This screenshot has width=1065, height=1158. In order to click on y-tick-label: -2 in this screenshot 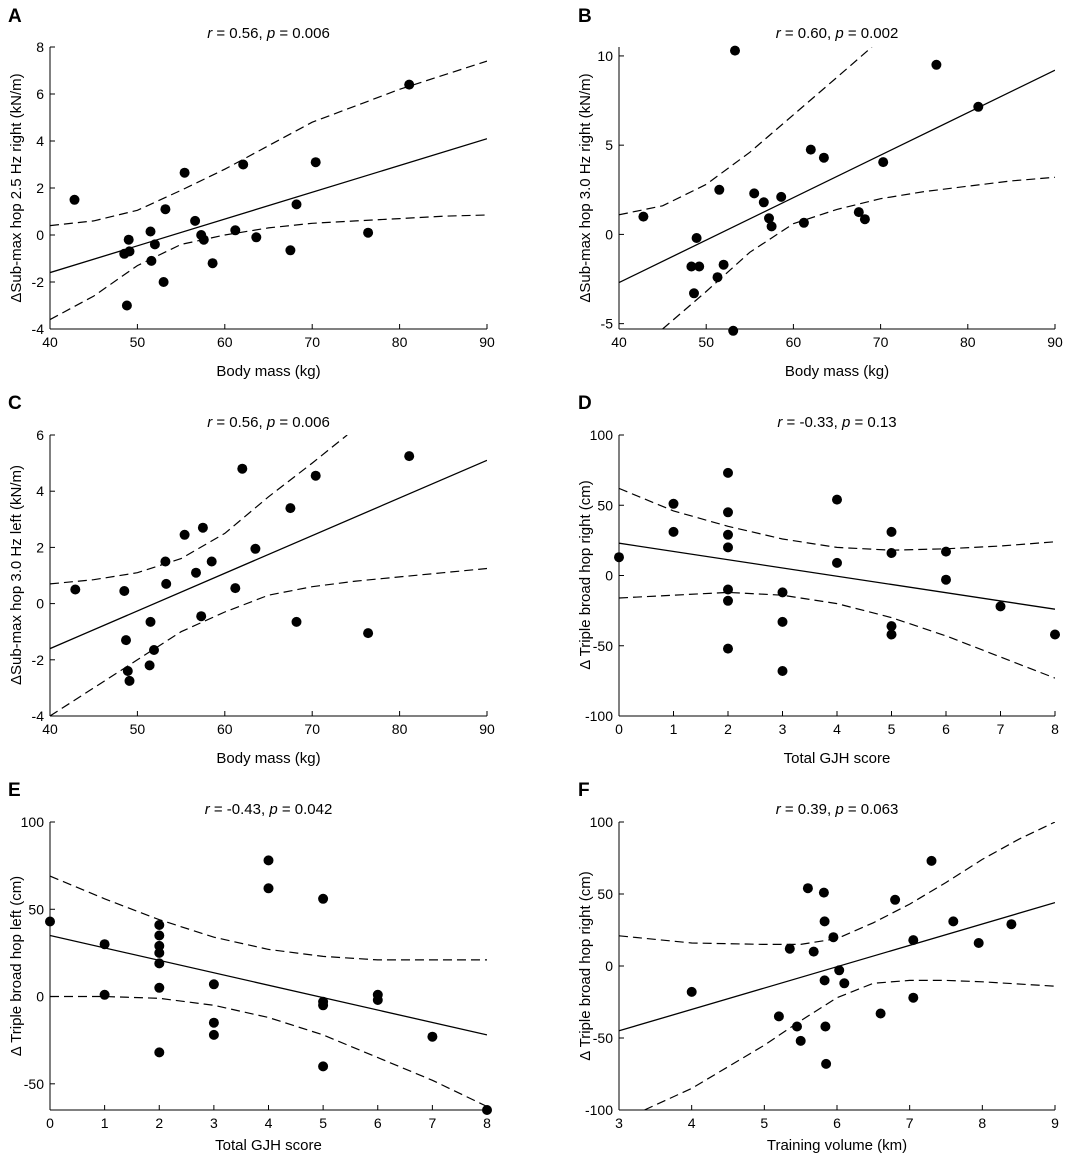, I will do `click(38, 282)`.